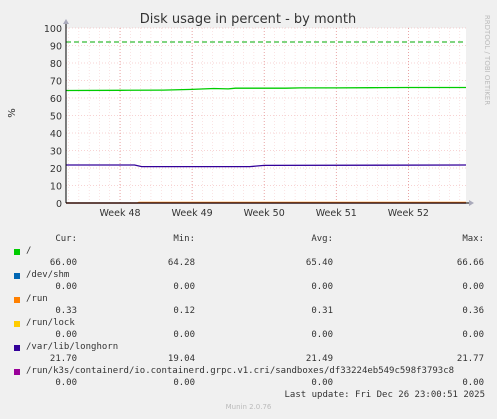 This screenshot has height=419, width=497. What do you see at coordinates (59, 204) in the screenshot?
I see `y-tick-label: 0` at bounding box center [59, 204].